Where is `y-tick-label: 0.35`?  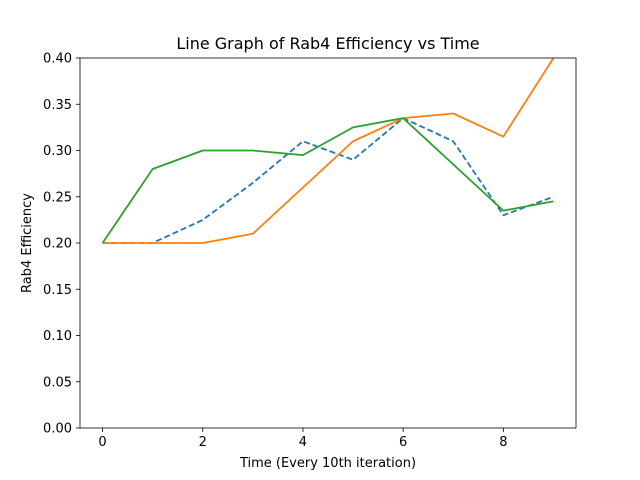 y-tick-label: 0.35 is located at coordinates (57, 105).